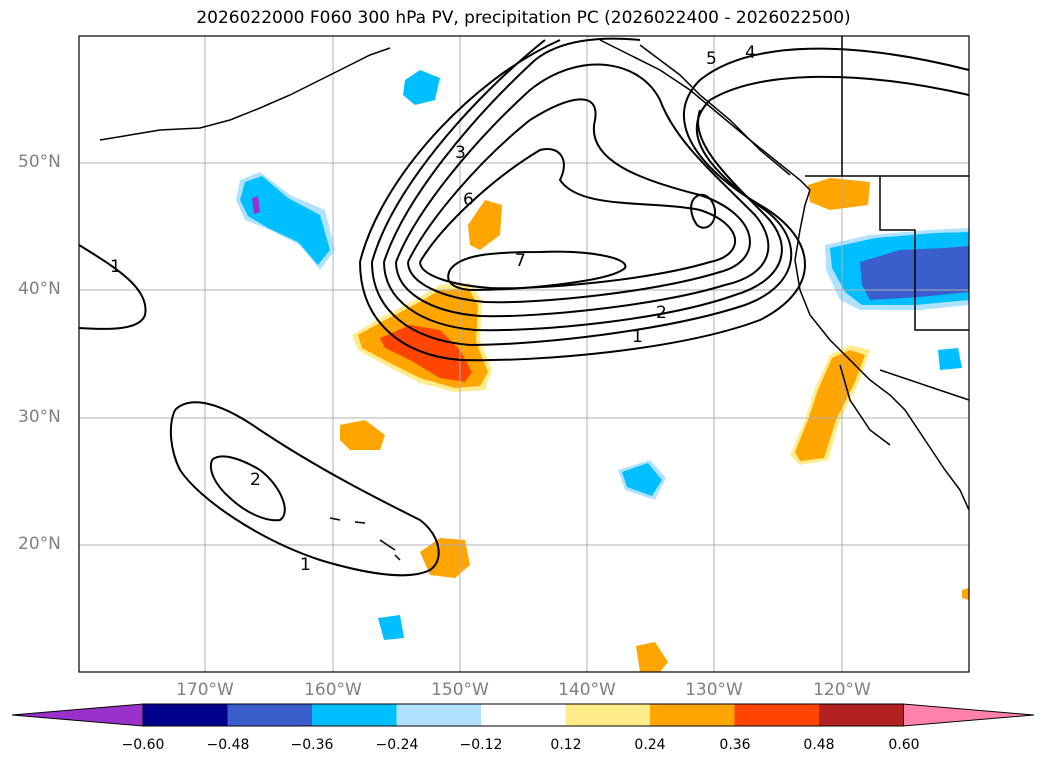 This screenshot has height=765, width=1047. What do you see at coordinates (830, 405) in the screenshot?
I see `pos-area-baja-core` at bounding box center [830, 405].